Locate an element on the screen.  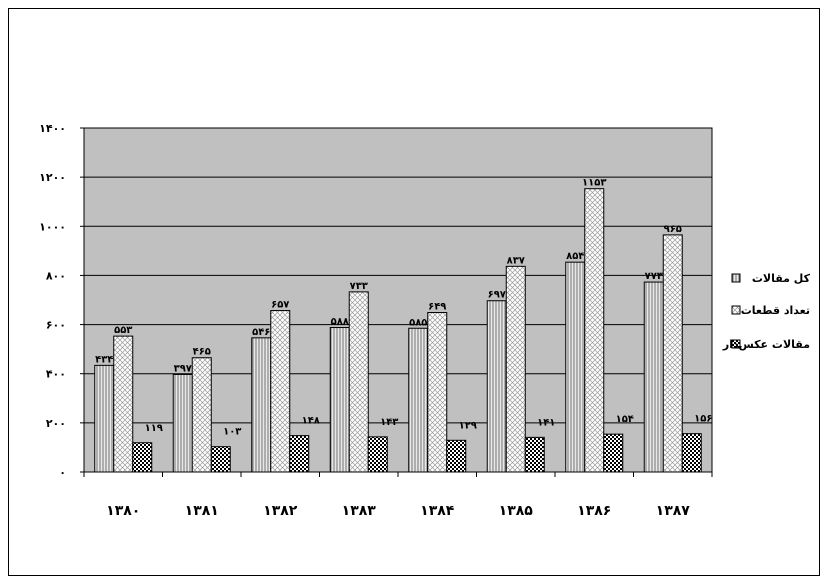
data-label: ۵۸۸ is located at coordinates (340, 322).